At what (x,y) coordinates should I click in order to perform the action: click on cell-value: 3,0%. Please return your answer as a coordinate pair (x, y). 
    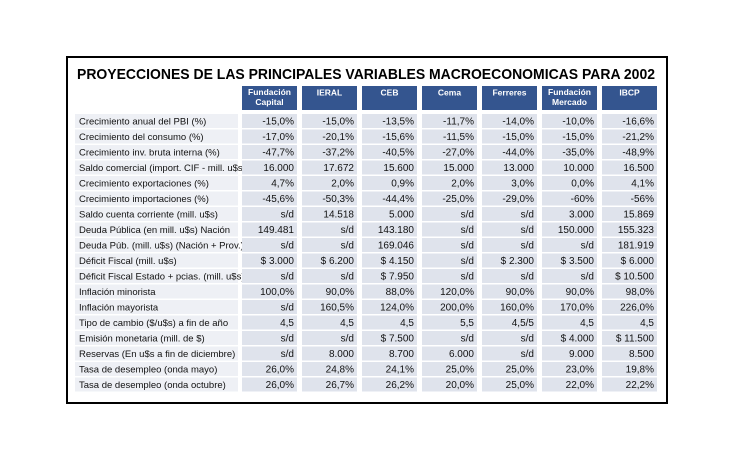
    Looking at the image, I should click on (522, 183).